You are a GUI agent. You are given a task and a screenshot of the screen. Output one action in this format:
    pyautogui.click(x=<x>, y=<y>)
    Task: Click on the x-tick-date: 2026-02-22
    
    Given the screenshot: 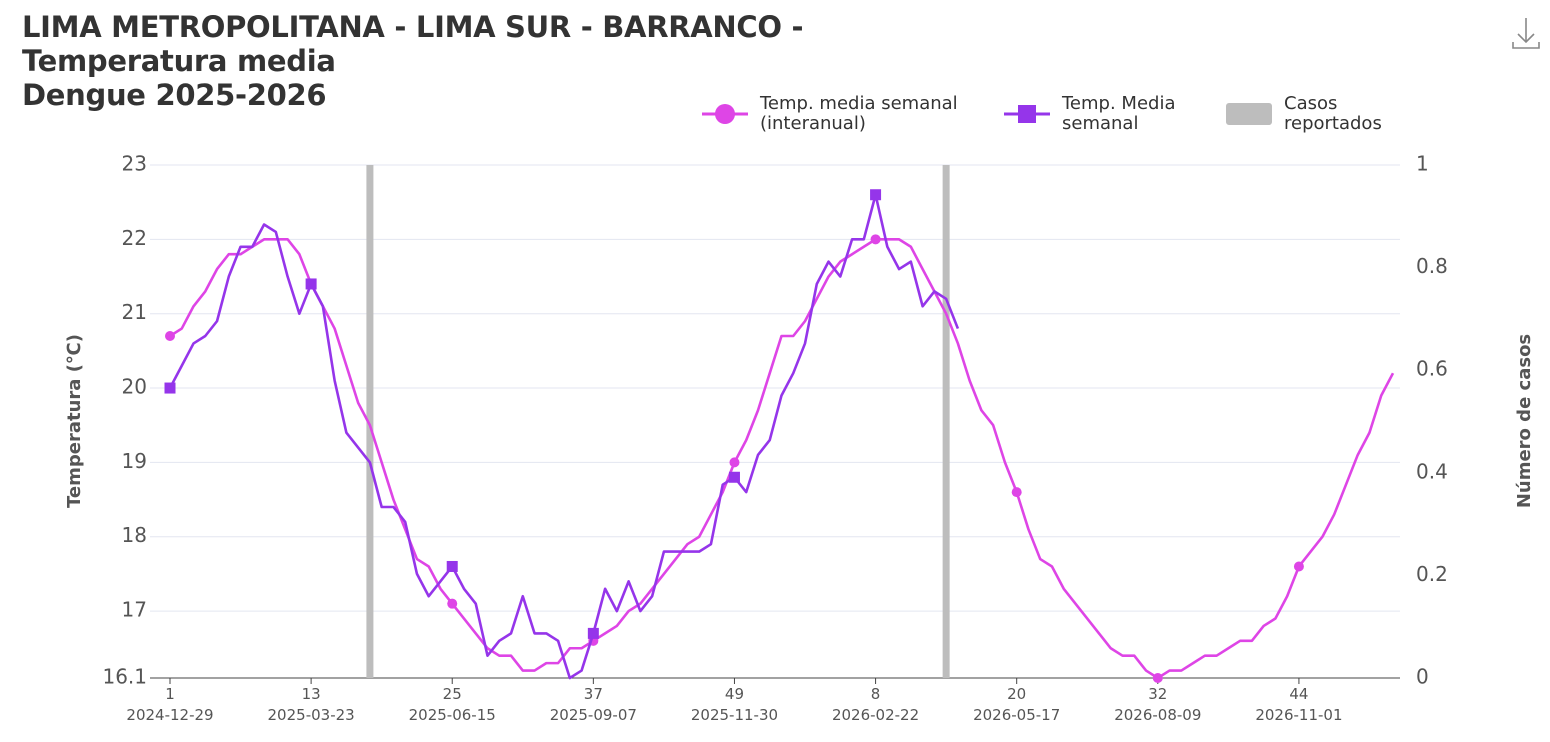 What is the action you would take?
    pyautogui.click(x=875, y=715)
    